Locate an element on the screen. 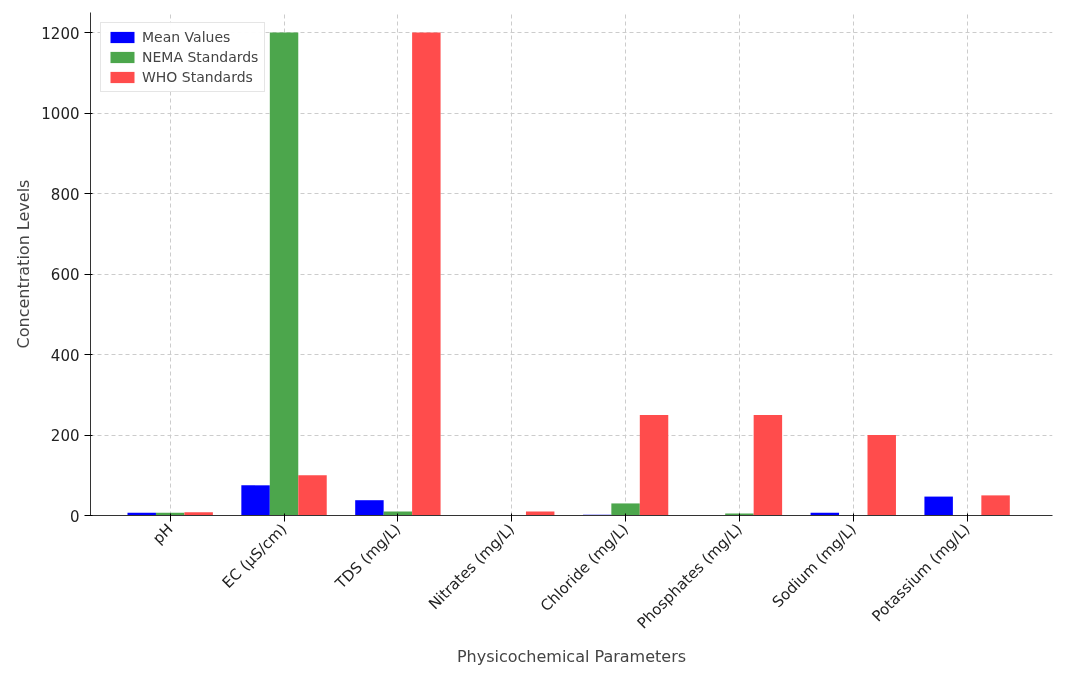  y-tick-label: 600 is located at coordinates (65, 275).